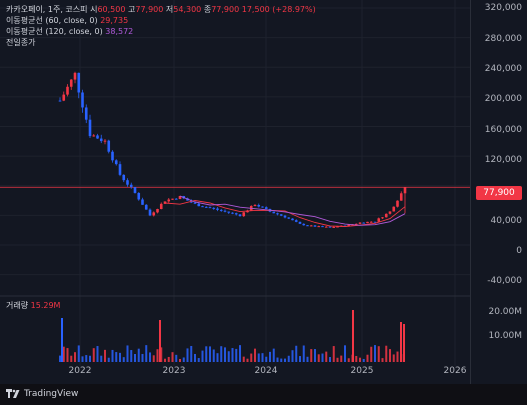  I want to click on low-value: 54,300, so click(187, 9).